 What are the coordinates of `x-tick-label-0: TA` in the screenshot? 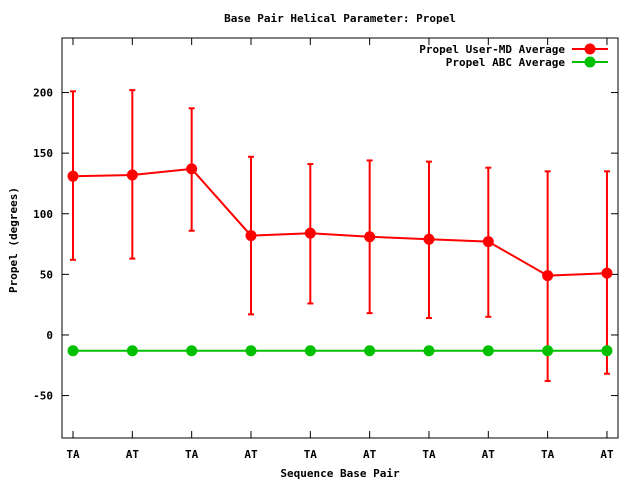 It's located at (73, 454).